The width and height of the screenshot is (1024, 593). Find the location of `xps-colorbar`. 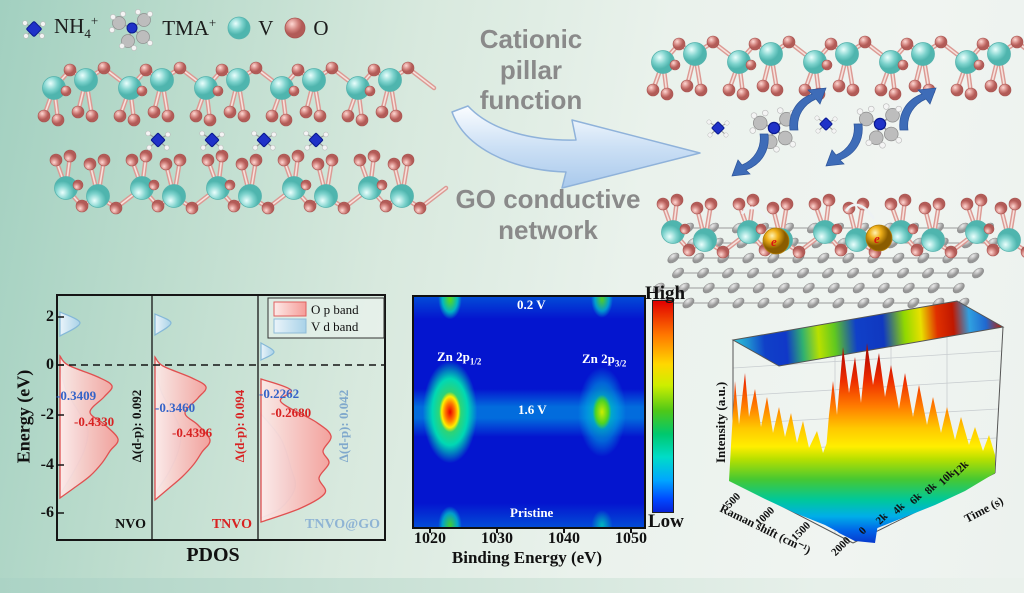

xps-colorbar is located at coordinates (663, 406).